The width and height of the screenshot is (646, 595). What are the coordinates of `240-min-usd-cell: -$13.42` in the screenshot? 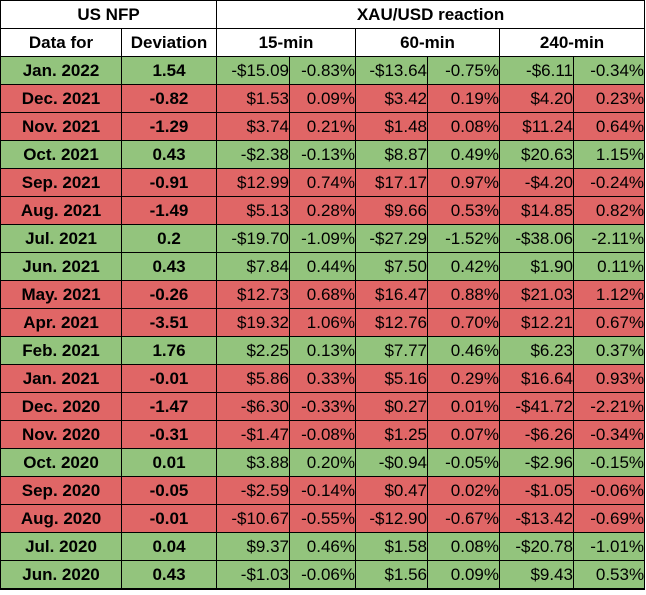 It's located at (536, 518).